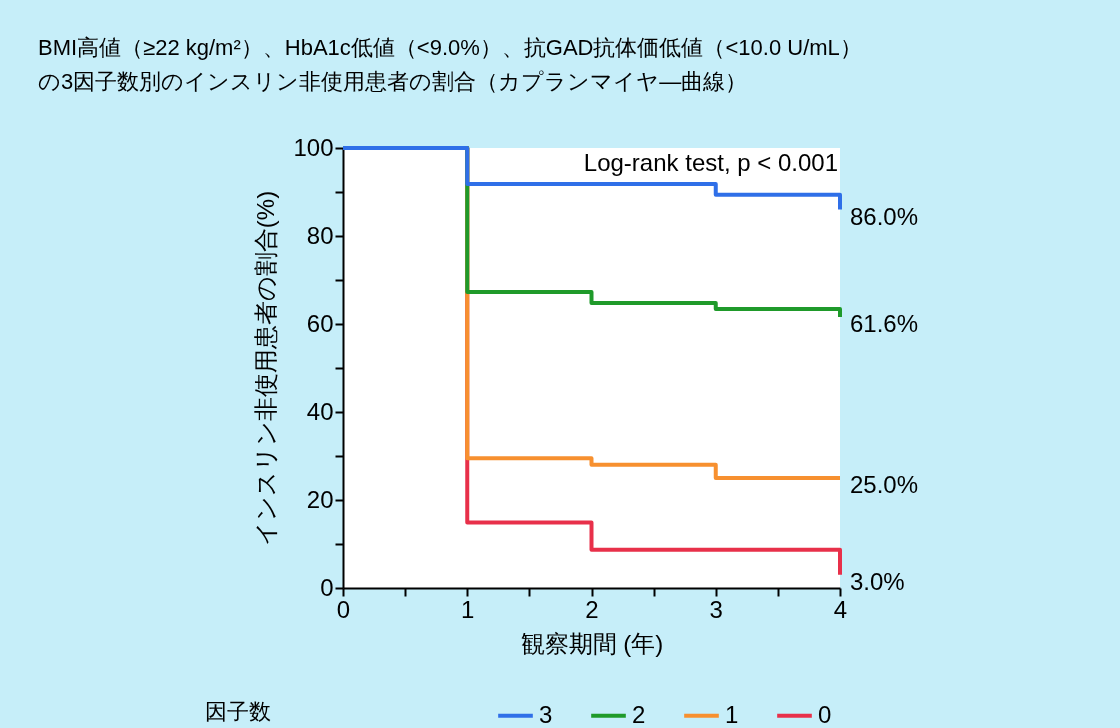 The width and height of the screenshot is (1120, 728). Describe the element at coordinates (884, 216) in the screenshot. I see `data-label: 86.0%` at that location.